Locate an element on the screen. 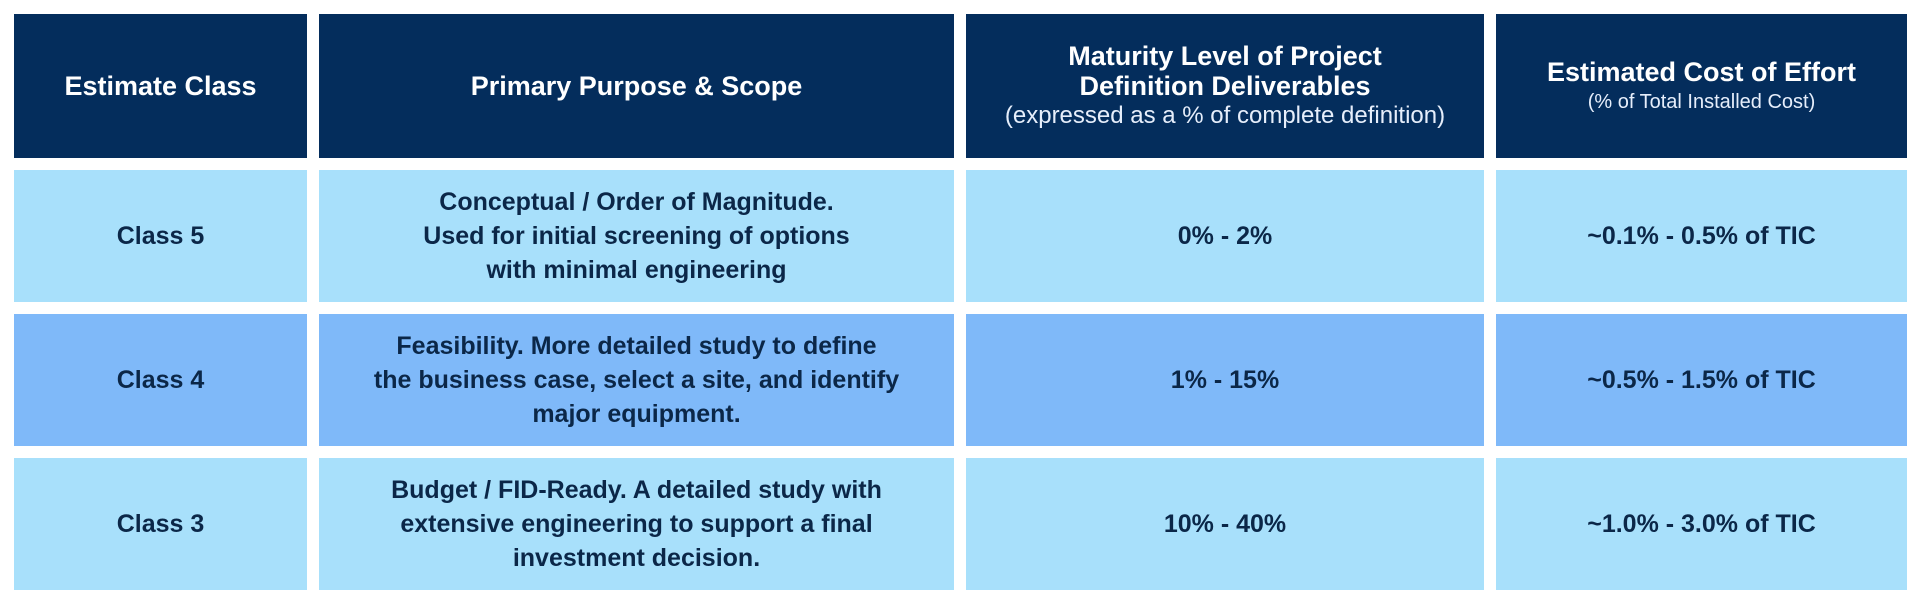  cost-value: ~0.1% - 0.5% of TIC is located at coordinates (1701, 236).